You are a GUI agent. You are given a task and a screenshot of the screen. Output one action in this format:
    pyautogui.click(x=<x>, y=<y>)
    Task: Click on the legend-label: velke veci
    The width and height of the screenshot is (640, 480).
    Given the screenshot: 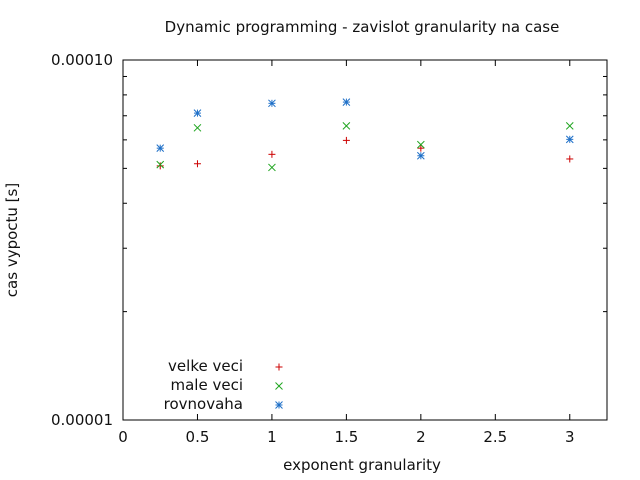 What is the action you would take?
    pyautogui.click(x=205, y=366)
    